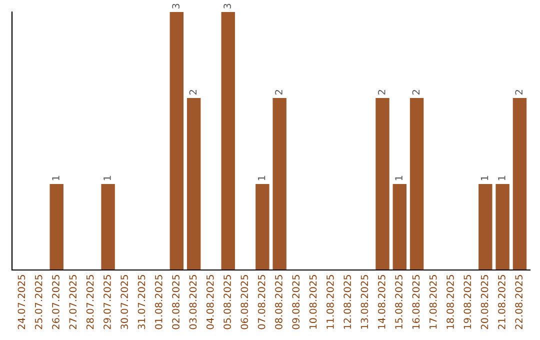  I want to click on x-tick-label: 09.08.2025, so click(296, 302).